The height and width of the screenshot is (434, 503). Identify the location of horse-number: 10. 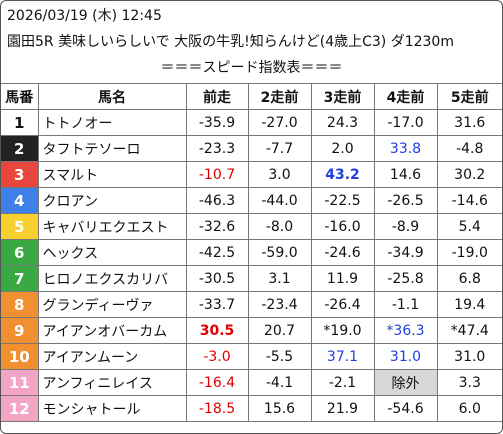
(20, 356).